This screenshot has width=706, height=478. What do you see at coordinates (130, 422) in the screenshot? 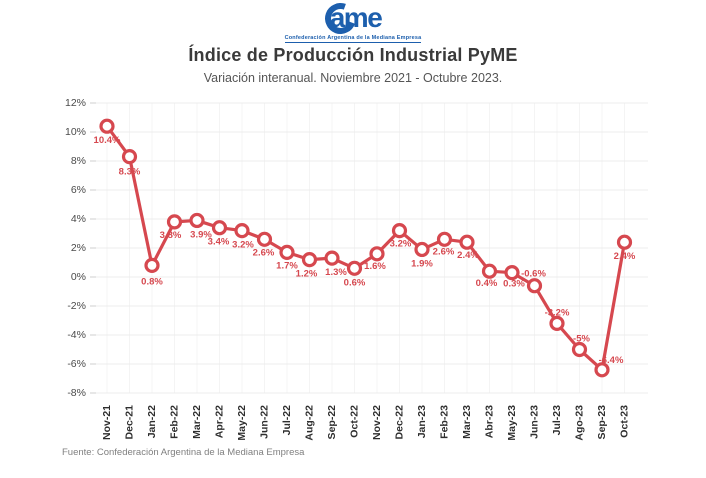
I see `x-tick-label: Dec-21` at bounding box center [130, 422].